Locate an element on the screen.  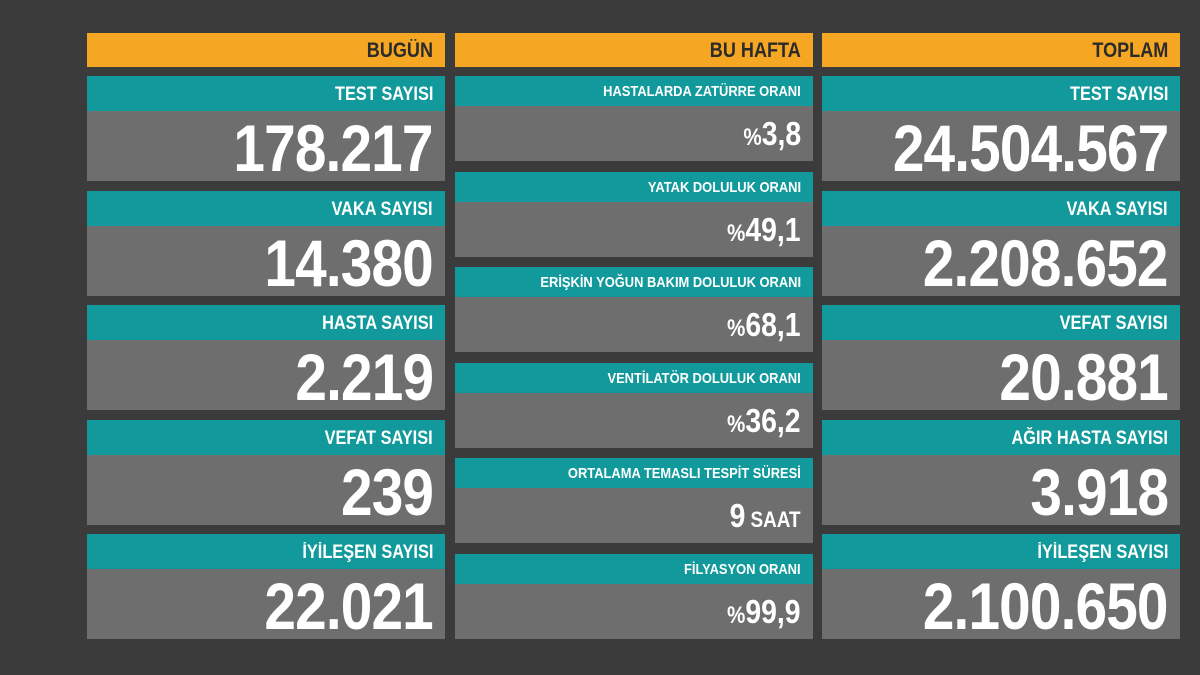
stat-value-group: 239 is located at coordinates (387, 491).